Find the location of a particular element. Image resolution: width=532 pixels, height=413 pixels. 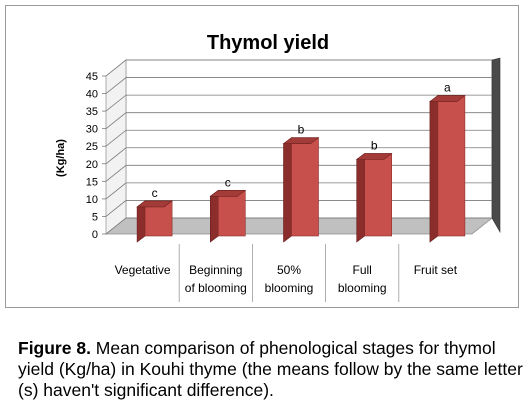

data-label: a is located at coordinates (447, 88).